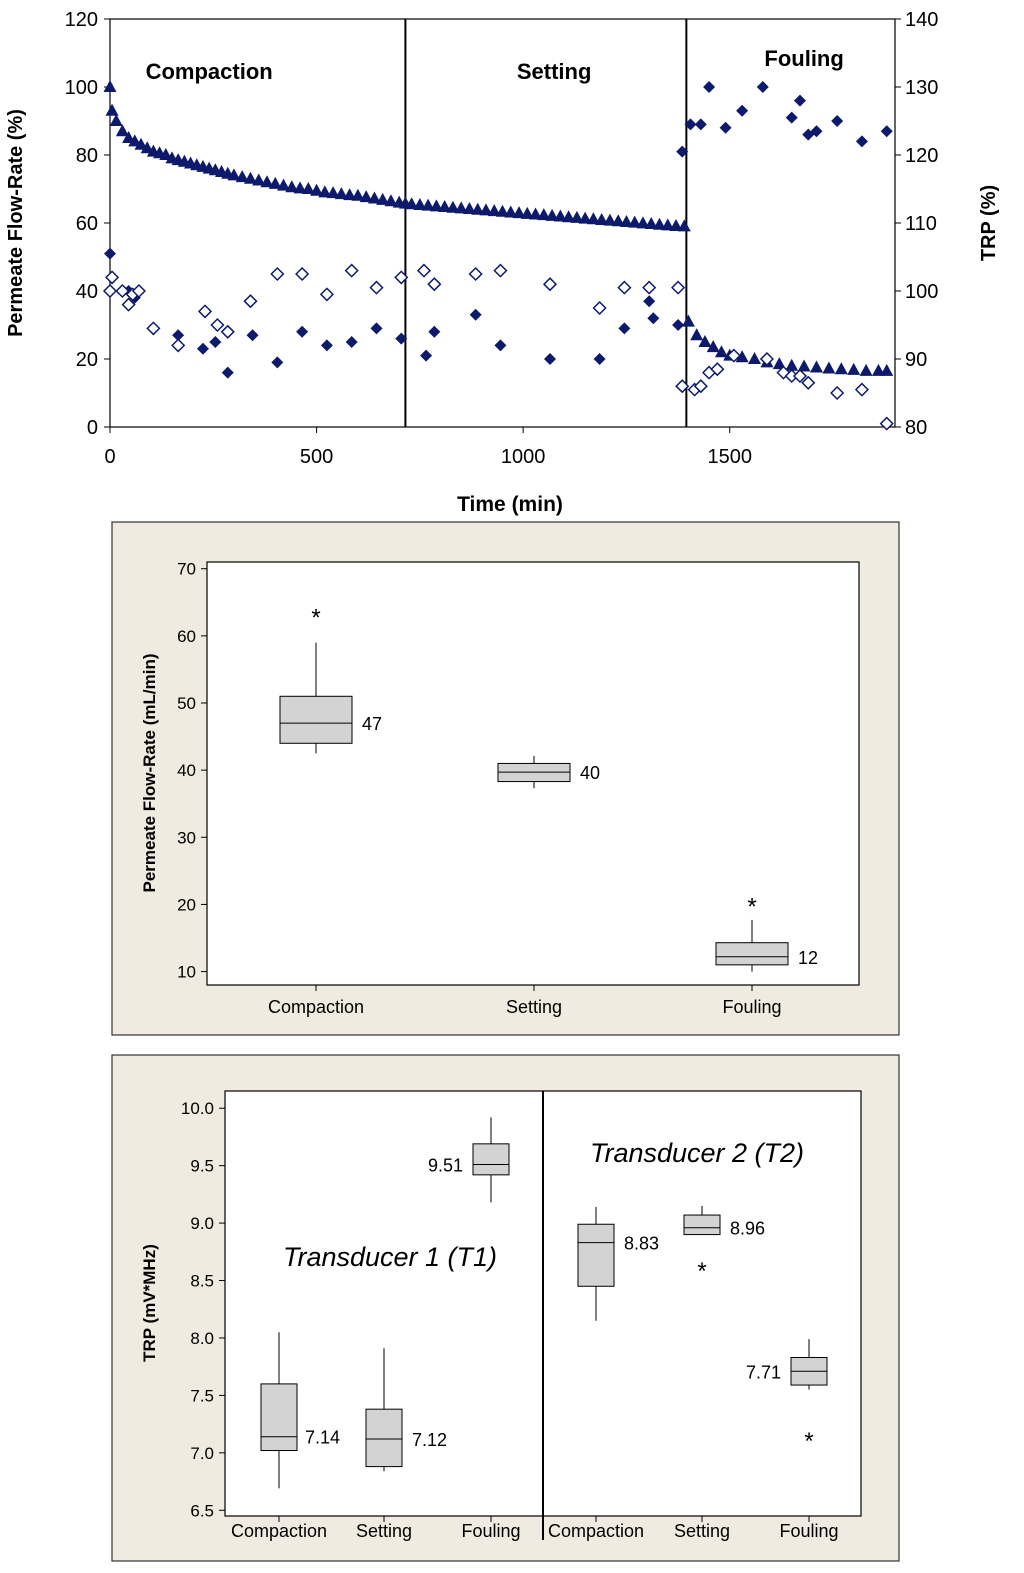 The width and height of the screenshot is (1024, 1573). Describe the element at coordinates (186, 770) in the screenshot. I see `y-tick-label: 40` at that location.